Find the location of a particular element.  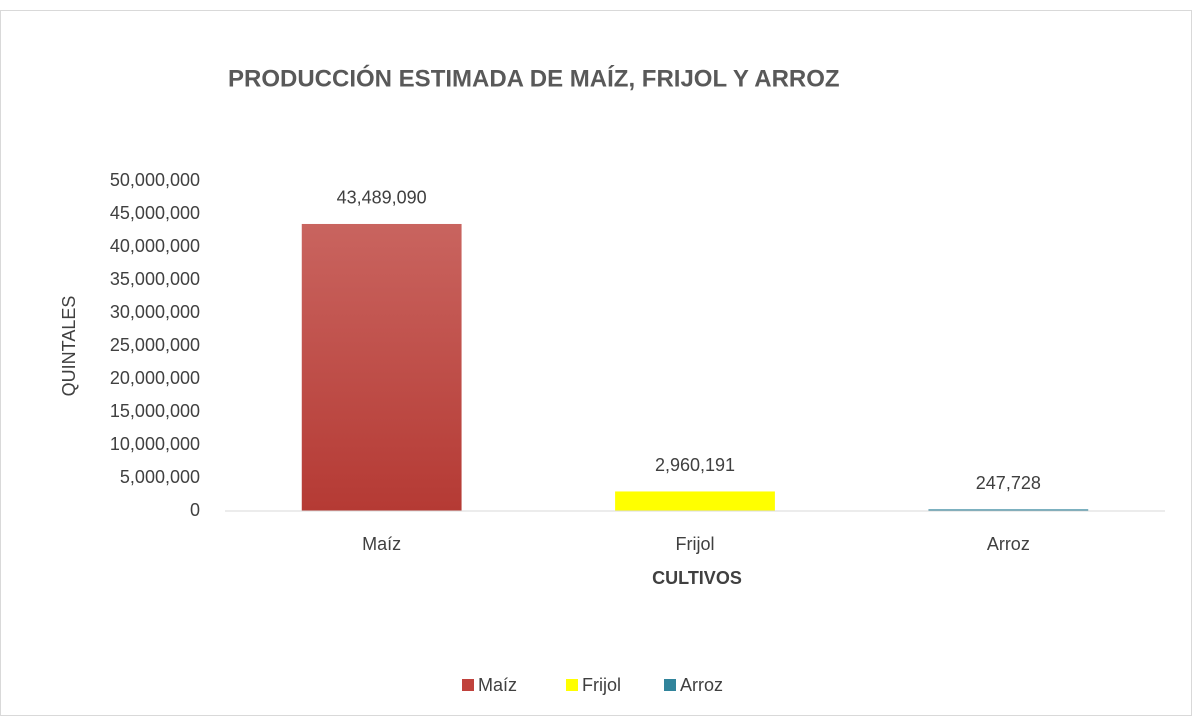

y-tick-label: 25,000,000 is located at coordinates (155, 345).